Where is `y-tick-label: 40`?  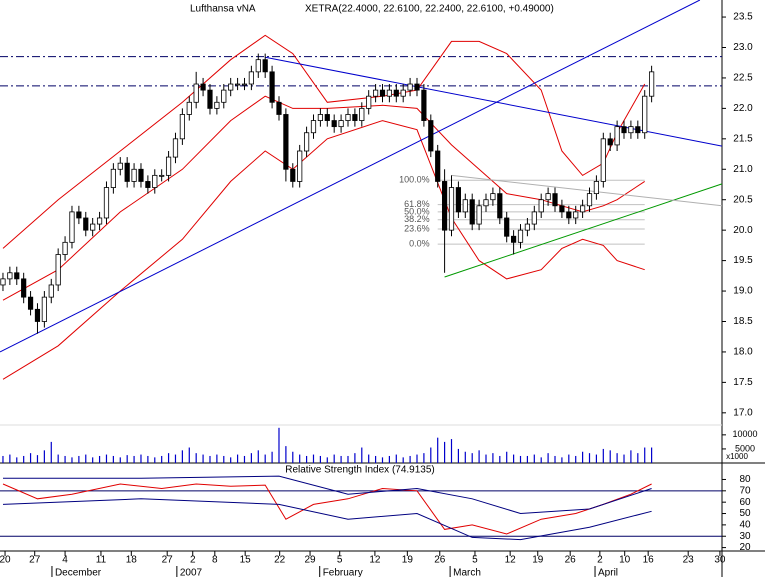
y-tick-label: 40 is located at coordinates (745, 525).